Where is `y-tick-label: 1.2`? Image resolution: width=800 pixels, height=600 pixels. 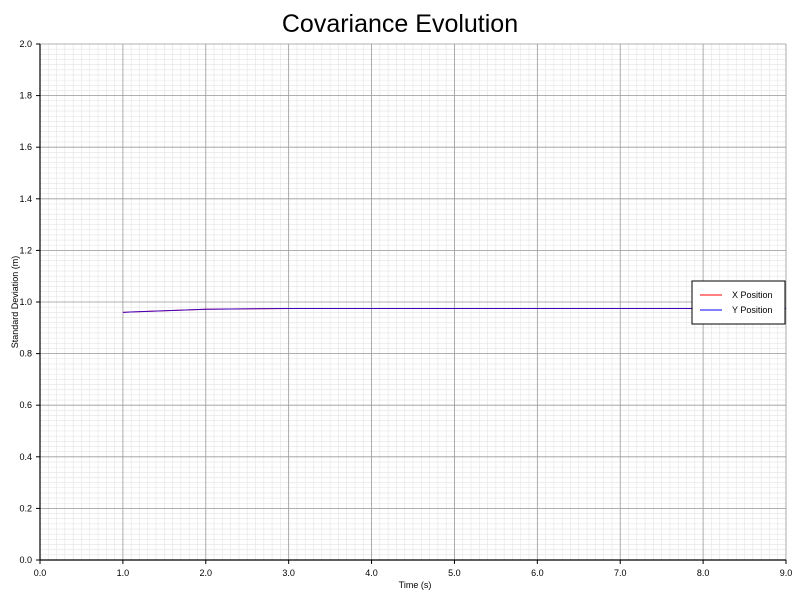 y-tick-label: 1.2 is located at coordinates (25, 250).